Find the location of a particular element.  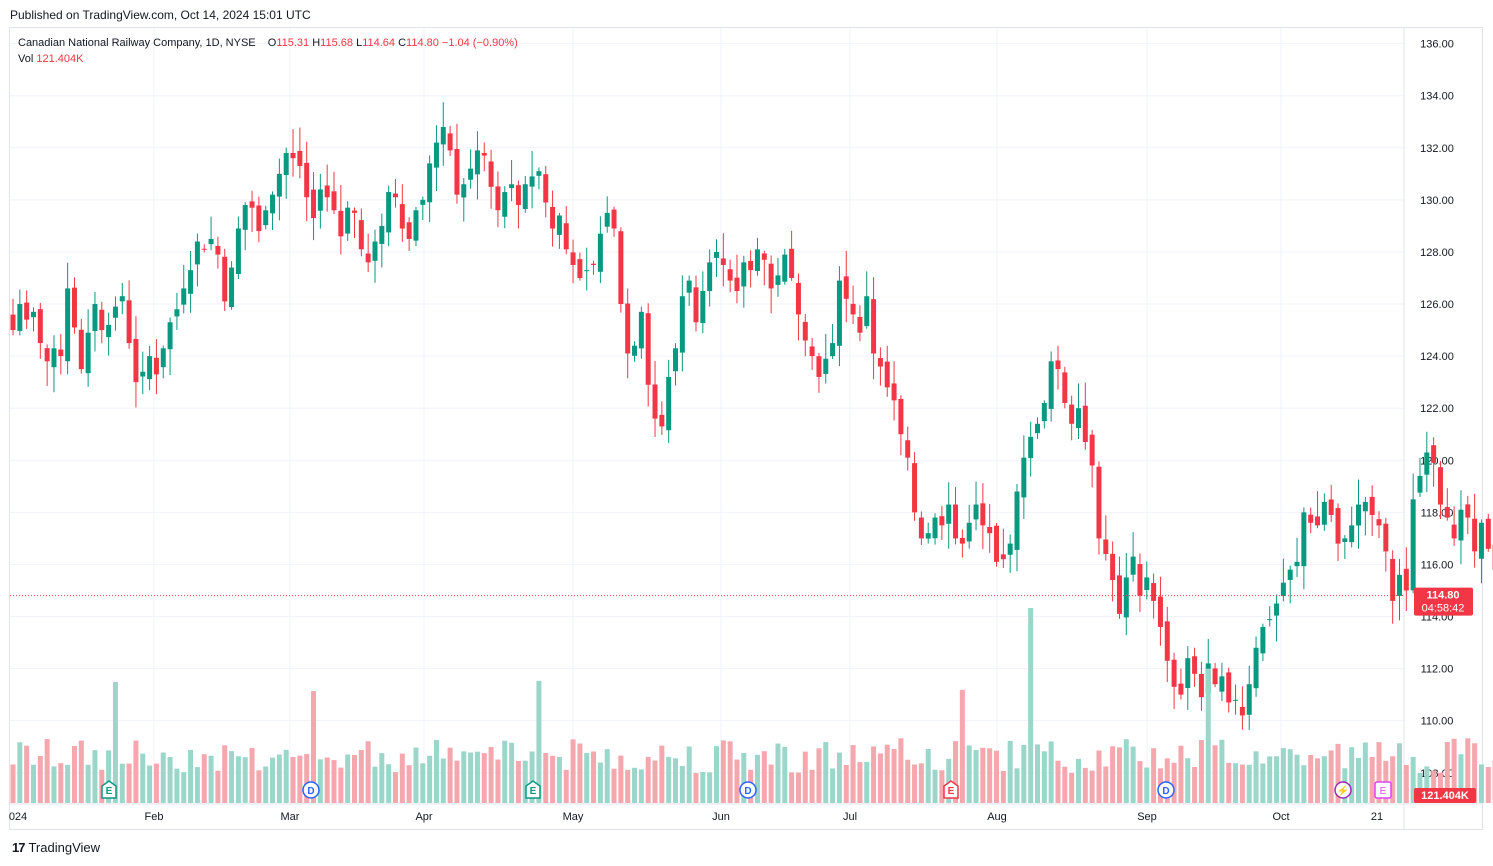

earnings-marker-icon is located at coordinates (533, 789).